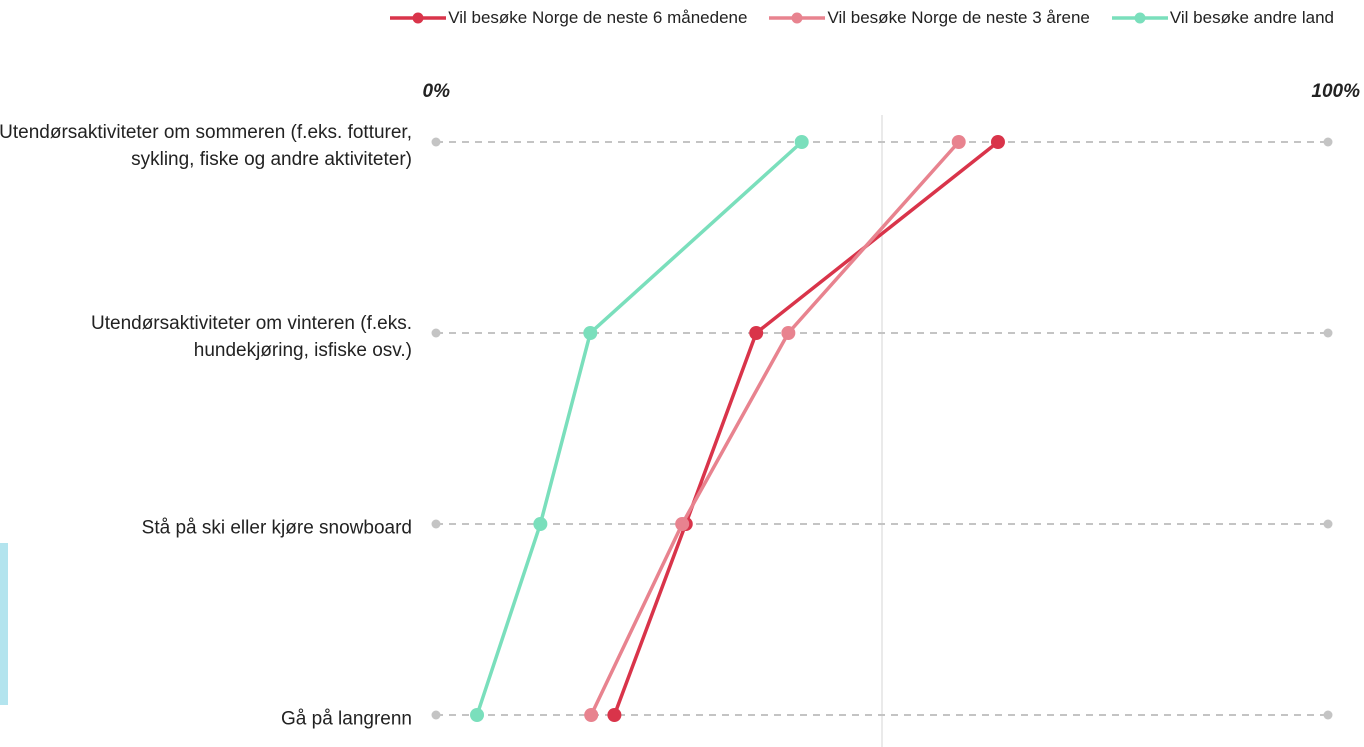 The width and height of the screenshot is (1364, 747). I want to click on category-label: Stå på ski eller kjøre snowboard, so click(276, 528).